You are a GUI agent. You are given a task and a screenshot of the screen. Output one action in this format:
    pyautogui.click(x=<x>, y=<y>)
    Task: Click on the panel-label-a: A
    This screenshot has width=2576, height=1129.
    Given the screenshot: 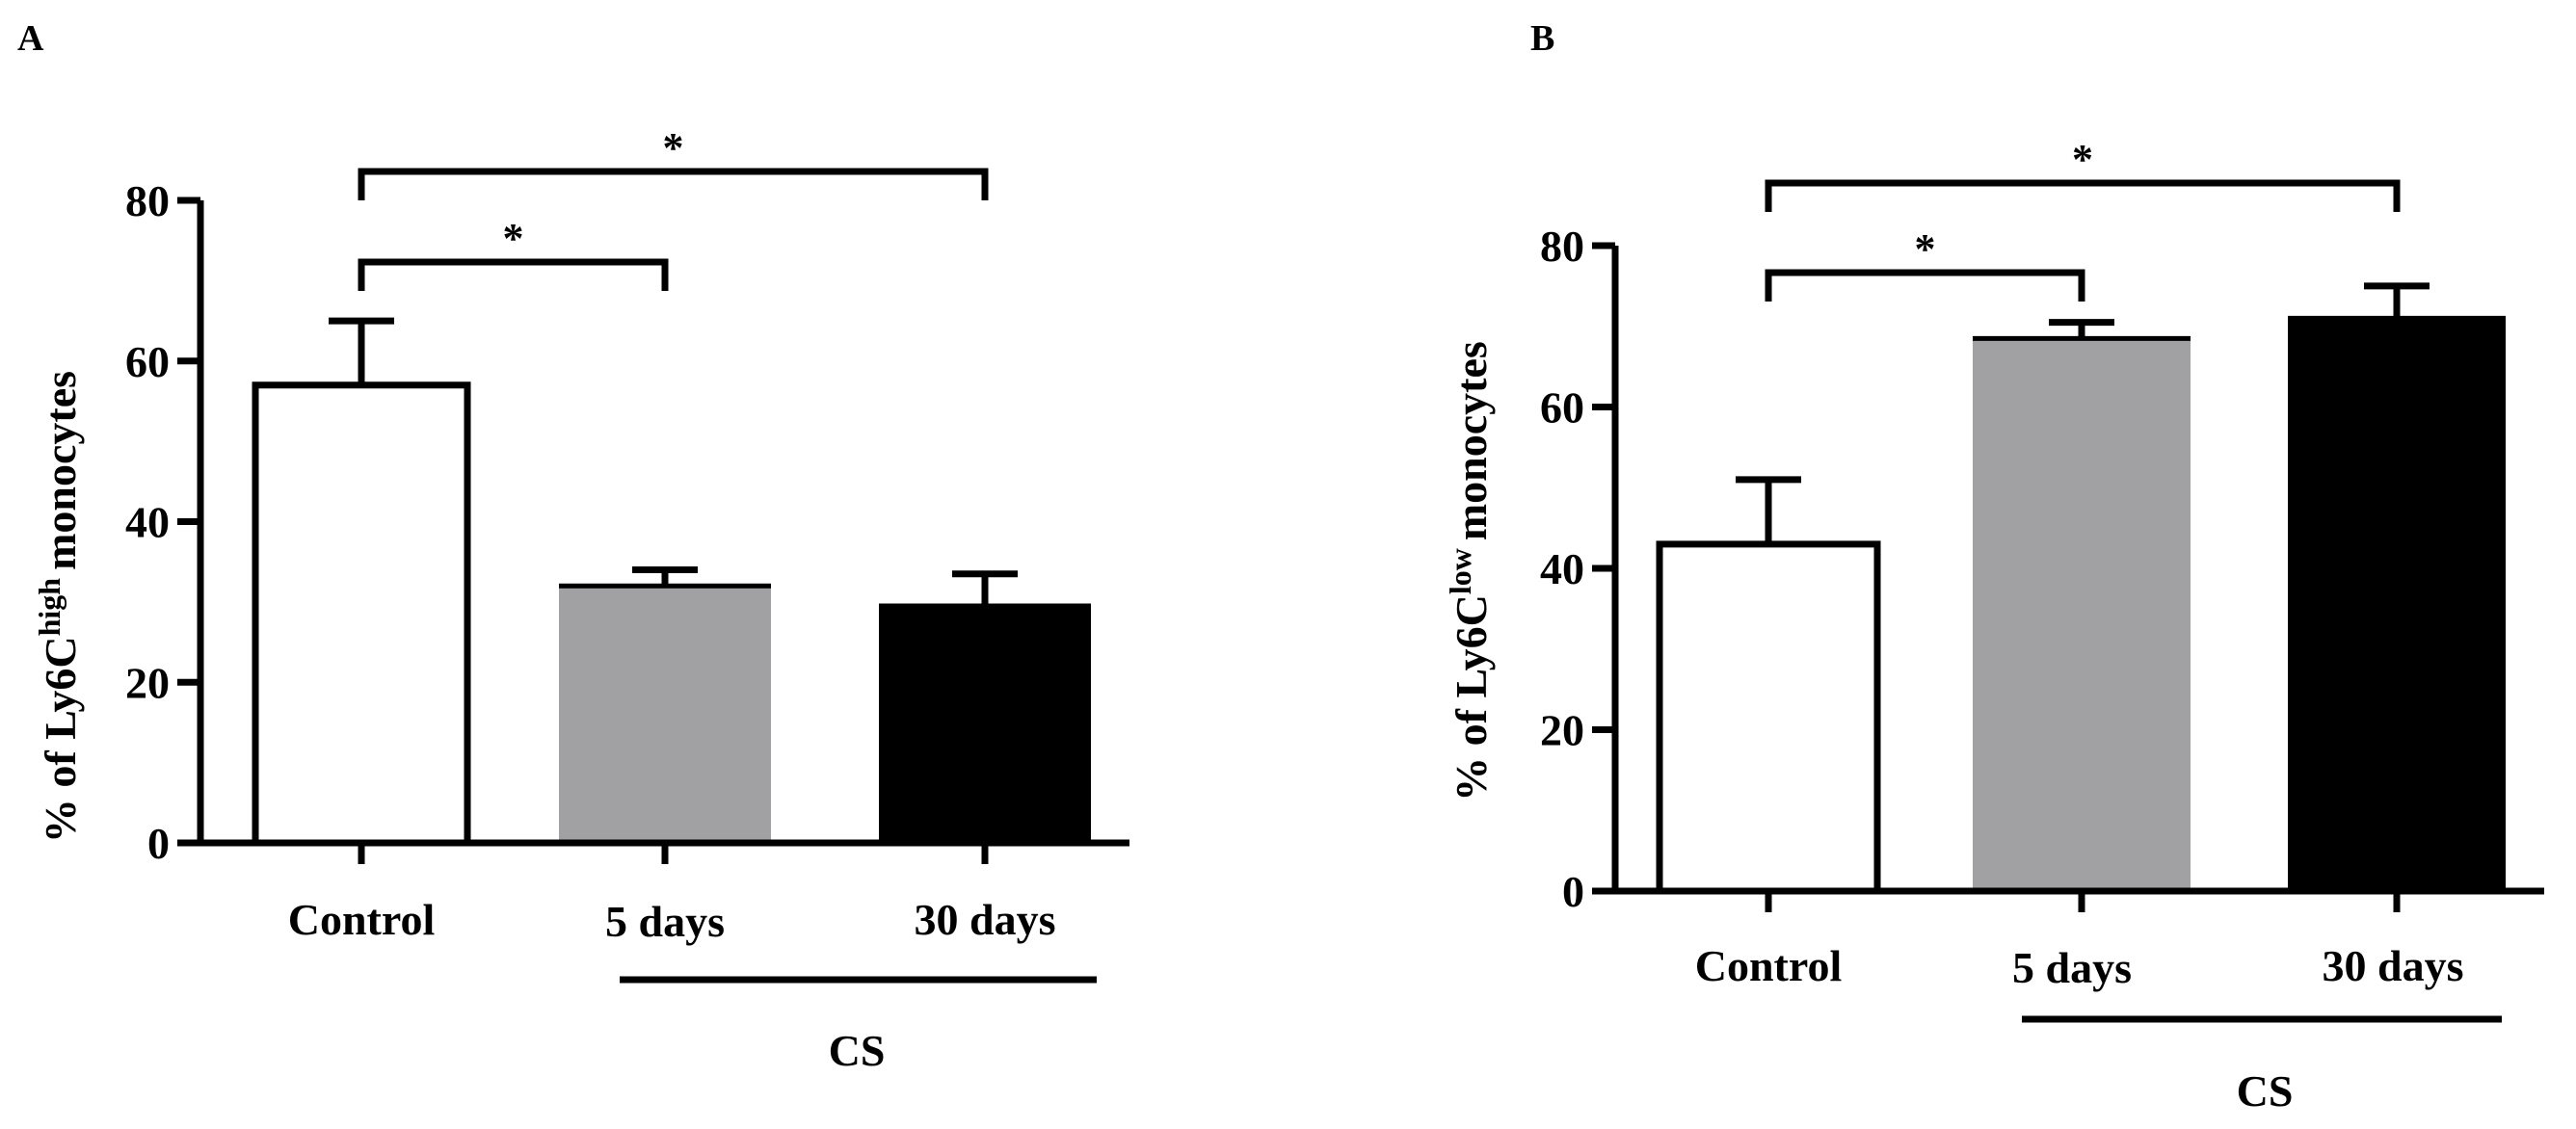 What is the action you would take?
    pyautogui.click(x=30, y=38)
    